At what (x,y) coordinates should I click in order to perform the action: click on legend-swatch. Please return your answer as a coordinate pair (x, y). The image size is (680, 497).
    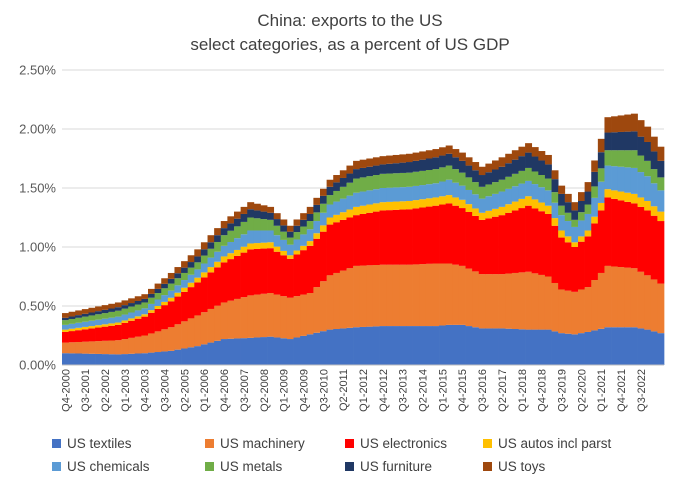
    Looking at the image, I should click on (487, 443).